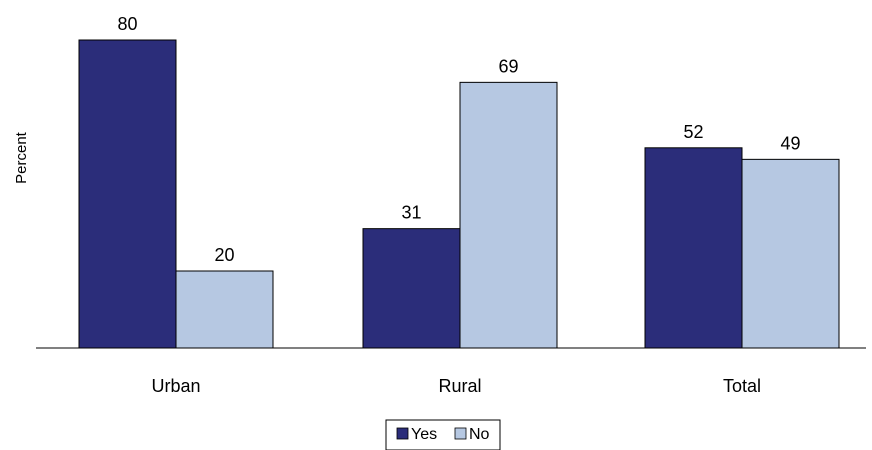 This screenshot has width=872, height=450. What do you see at coordinates (479, 434) in the screenshot?
I see `legend-label-no: No` at bounding box center [479, 434].